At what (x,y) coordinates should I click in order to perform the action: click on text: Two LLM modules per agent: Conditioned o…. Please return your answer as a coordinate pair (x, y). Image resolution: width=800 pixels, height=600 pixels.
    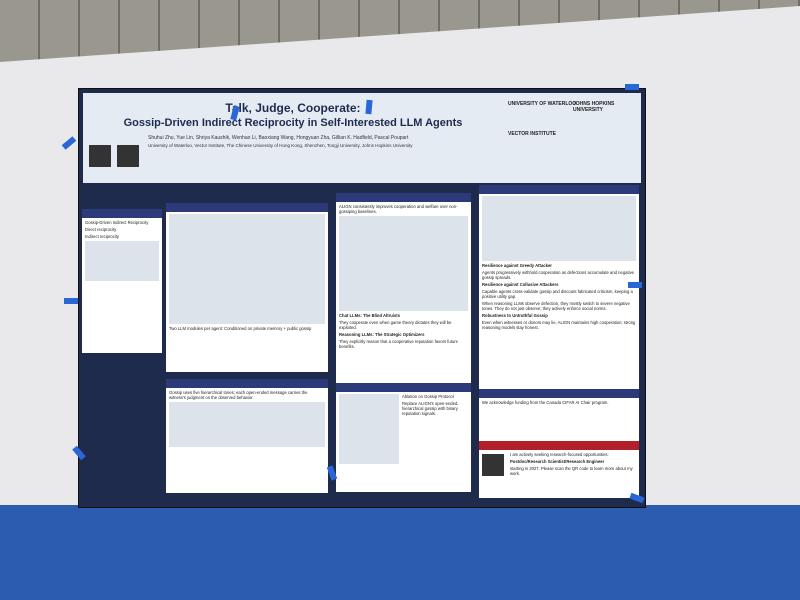
    Looking at the image, I should click on (240, 328).